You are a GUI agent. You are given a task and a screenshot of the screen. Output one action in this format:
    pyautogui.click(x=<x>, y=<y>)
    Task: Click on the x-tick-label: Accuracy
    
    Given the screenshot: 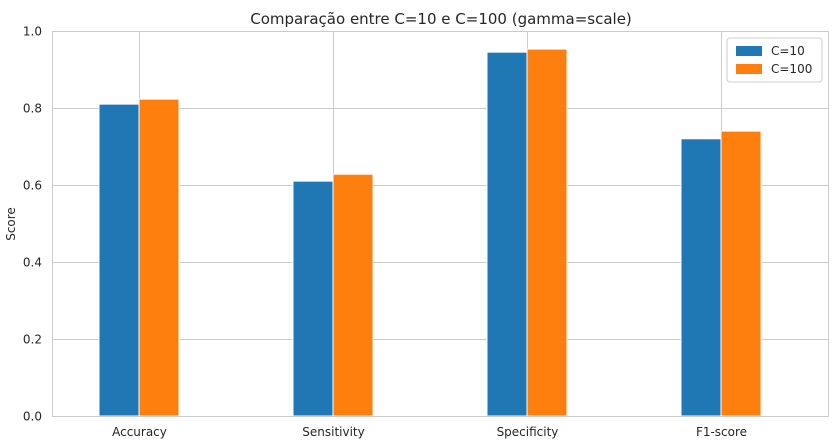 What is the action you would take?
    pyautogui.click(x=139, y=432)
    